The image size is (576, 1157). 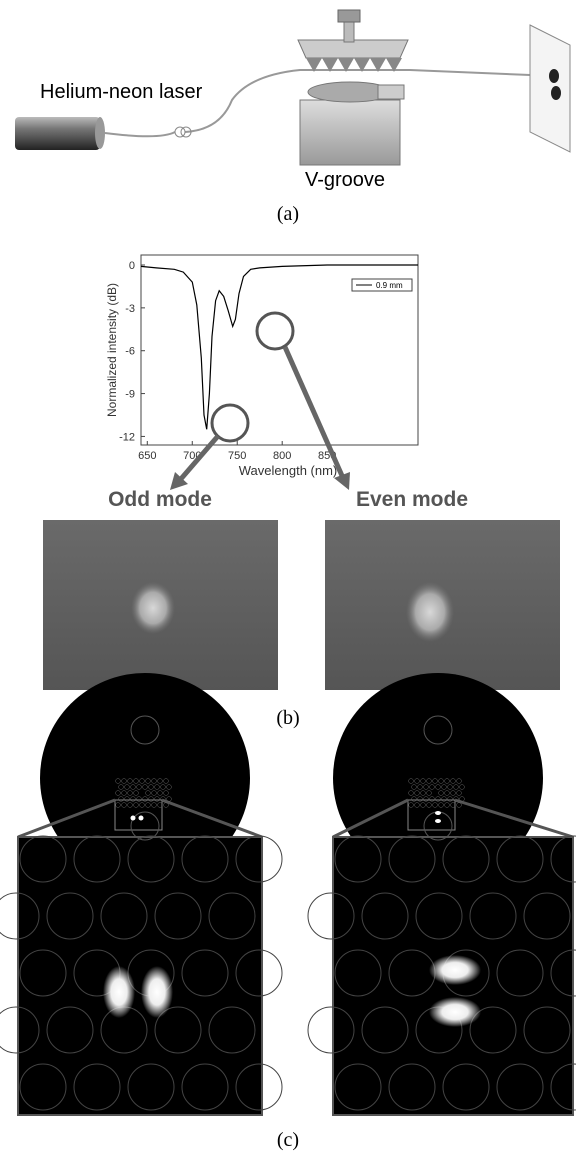 What do you see at coordinates (127, 437) in the screenshot?
I see `y-tick-label: -12` at bounding box center [127, 437].